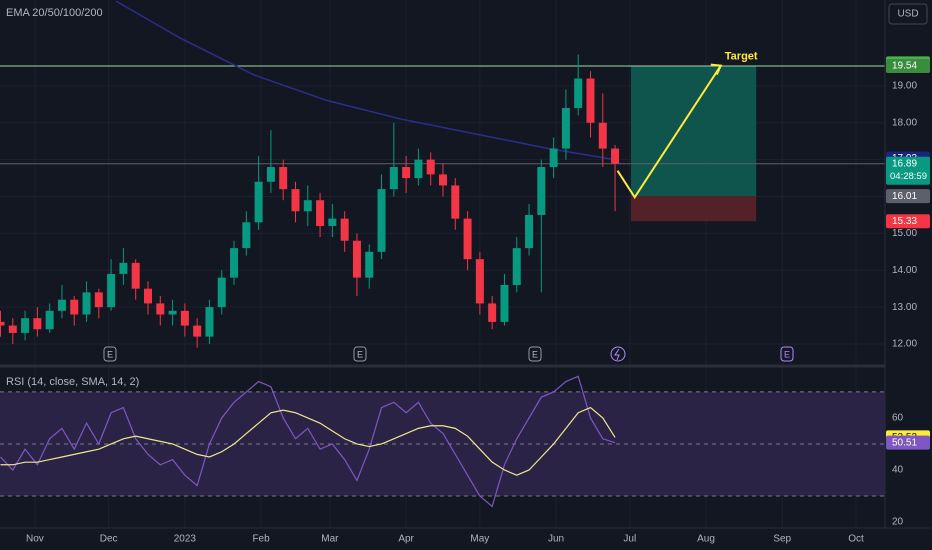  I want to click on x-tick-label: Mar, so click(330, 539).